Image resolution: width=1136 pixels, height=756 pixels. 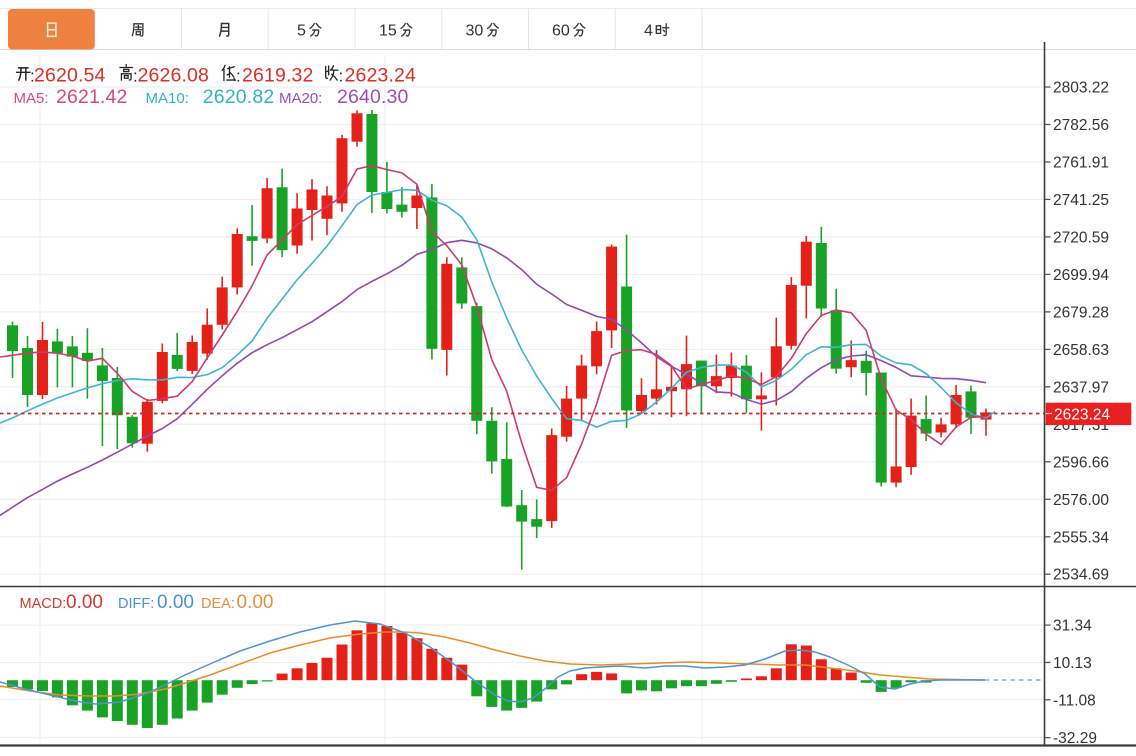 What do you see at coordinates (136, 604) in the screenshot?
I see `svg-text: DIFF:` at bounding box center [136, 604].